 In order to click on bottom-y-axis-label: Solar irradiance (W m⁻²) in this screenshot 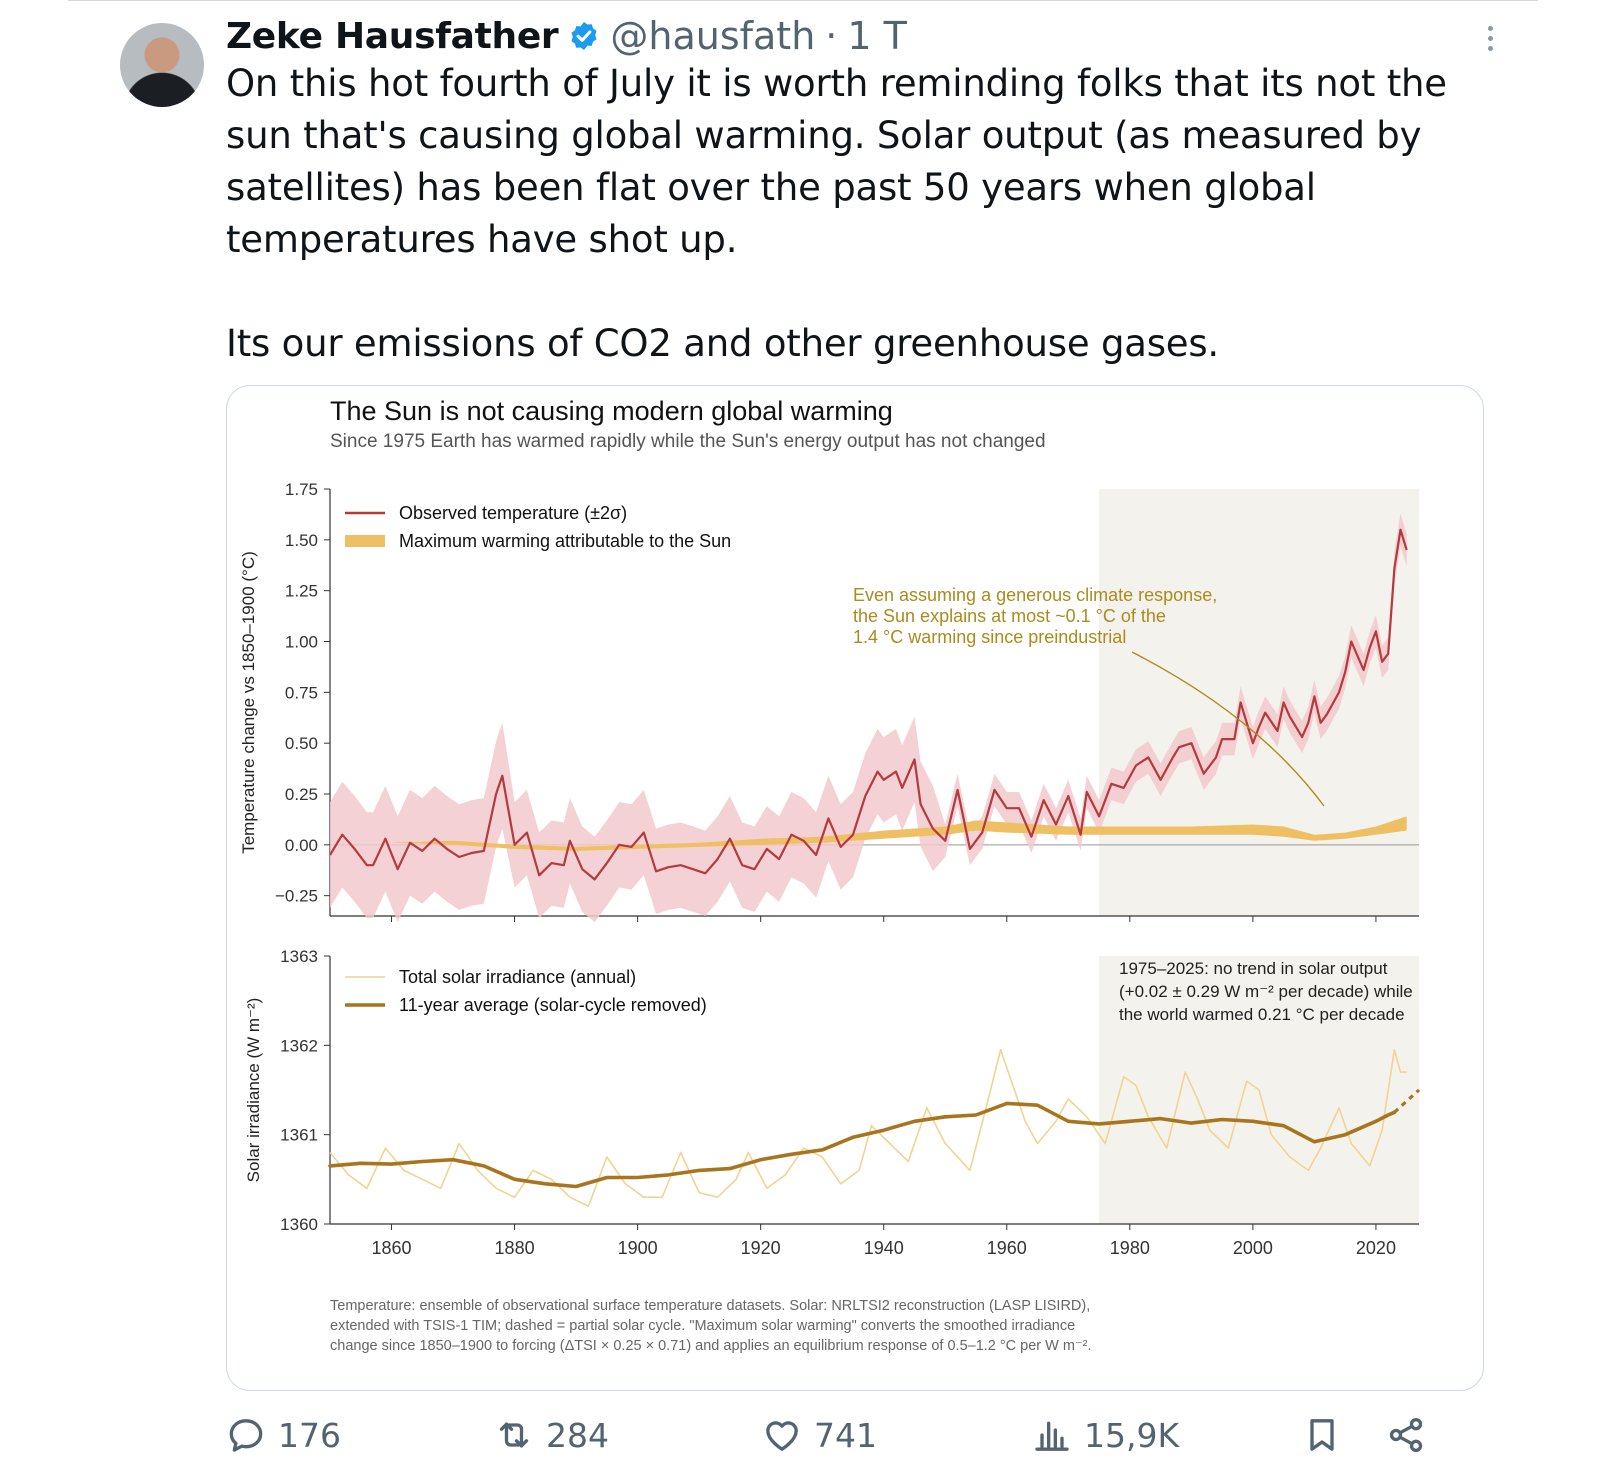, I will do `click(253, 1090)`.